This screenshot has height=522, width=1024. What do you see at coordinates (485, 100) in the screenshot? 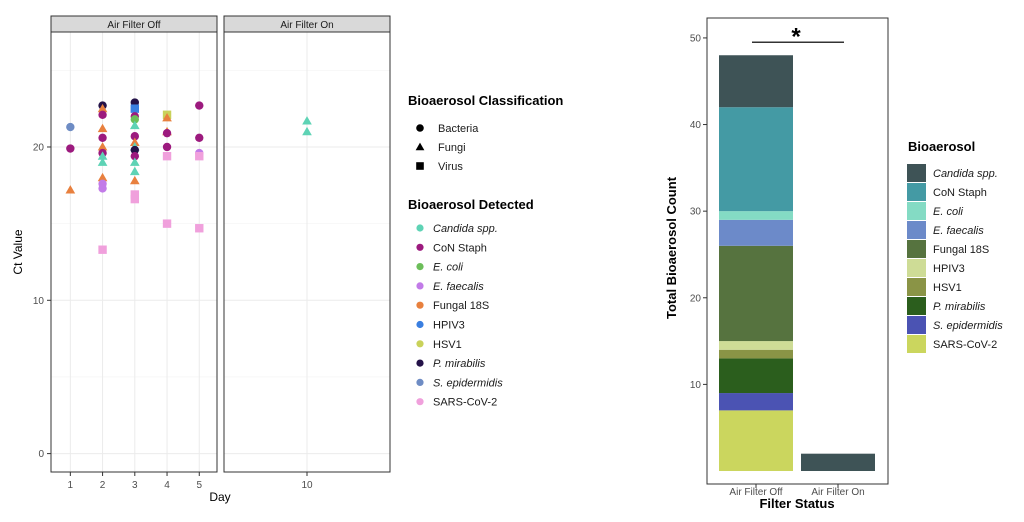
I see `shape-legend-title: Bioaerosol Classification` at bounding box center [485, 100].